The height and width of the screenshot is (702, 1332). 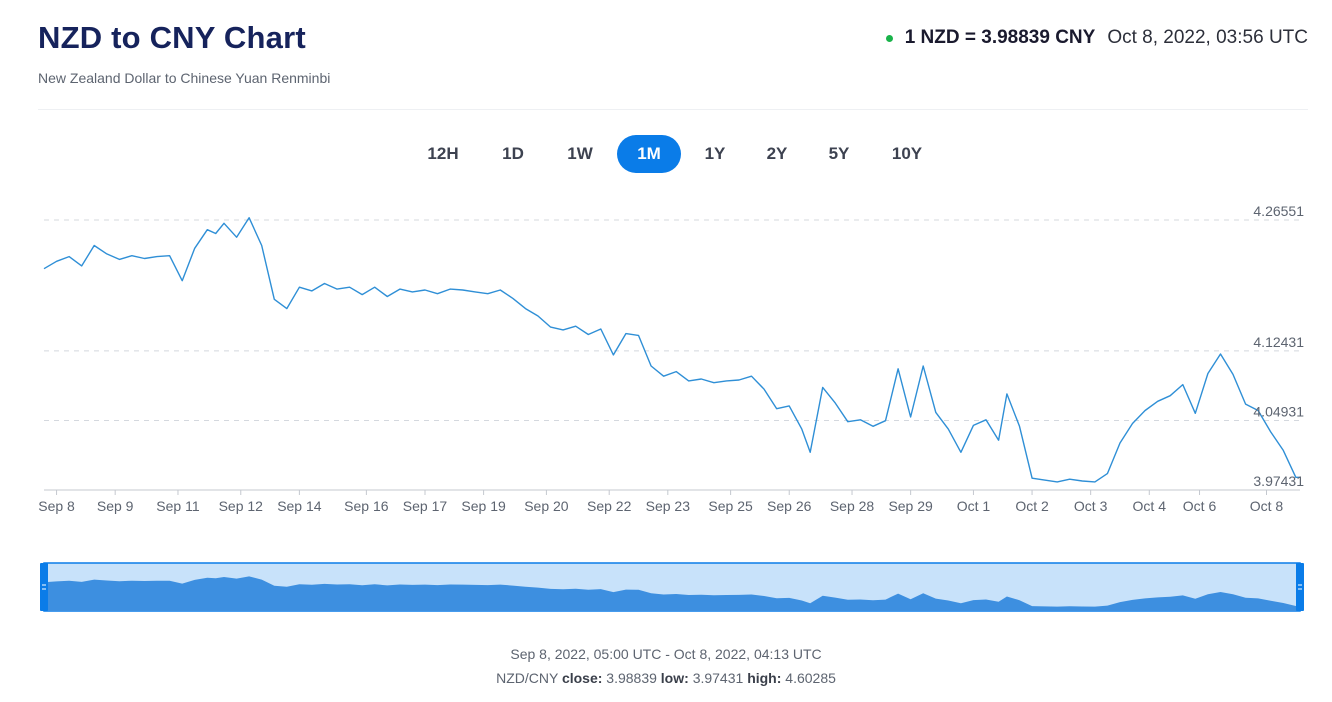 What do you see at coordinates (730, 506) in the screenshot?
I see `x-tick-label: Sep 25` at bounding box center [730, 506].